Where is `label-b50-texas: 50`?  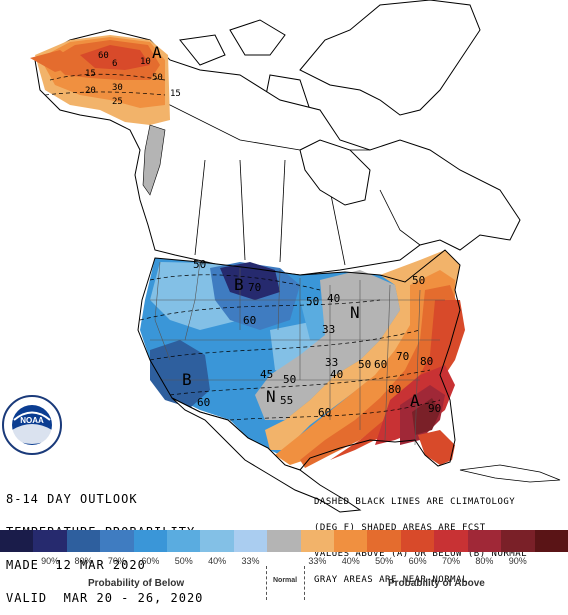 label-b50-texas: 50 is located at coordinates (289, 379).